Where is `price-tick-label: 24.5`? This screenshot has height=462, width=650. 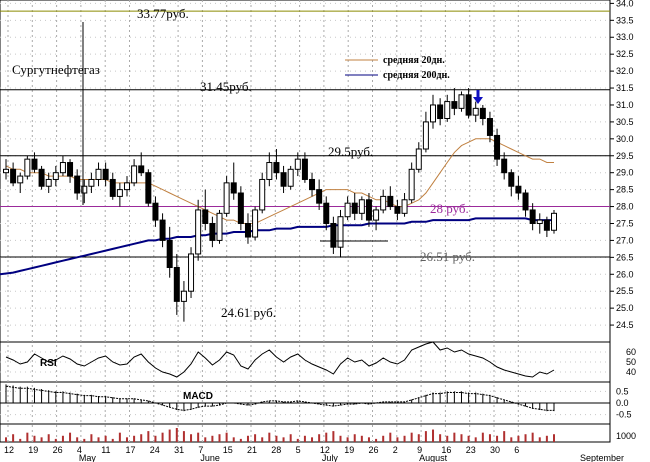
price-tick-label: 24.5 is located at coordinates (625, 325).